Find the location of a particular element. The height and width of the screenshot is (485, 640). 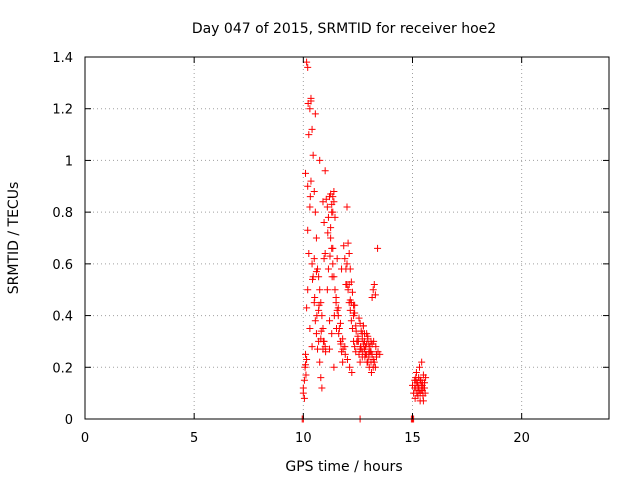

y-tick-label: 1.4 is located at coordinates (62, 58).